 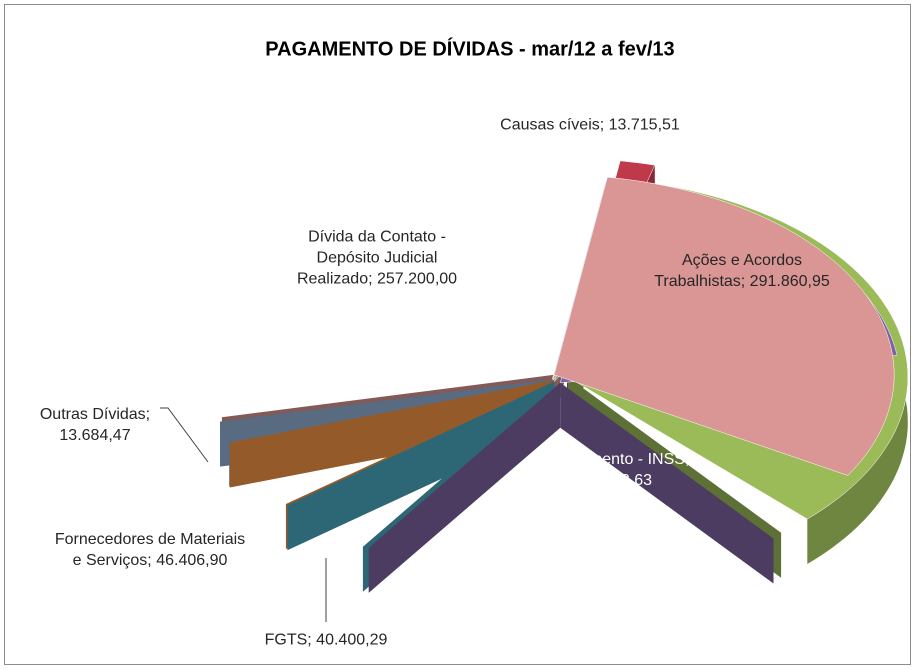 What do you see at coordinates (95, 425) in the screenshot?
I see `data-label: Outras Dívidas; 13.684,47` at bounding box center [95, 425].